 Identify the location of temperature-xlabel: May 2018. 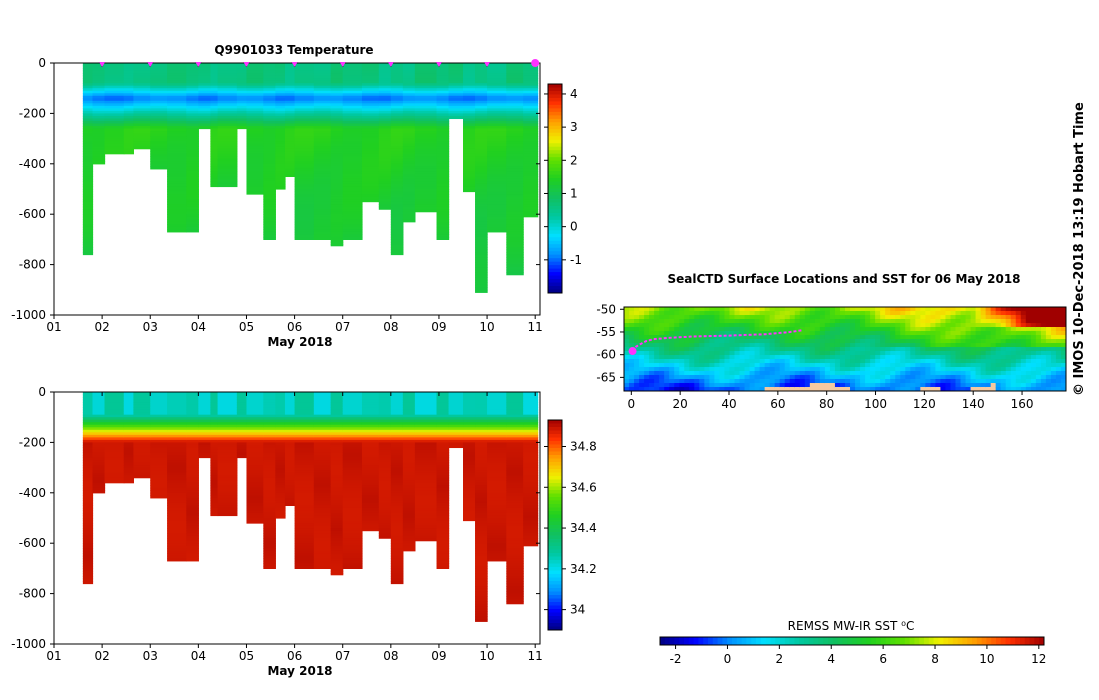
(299, 342).